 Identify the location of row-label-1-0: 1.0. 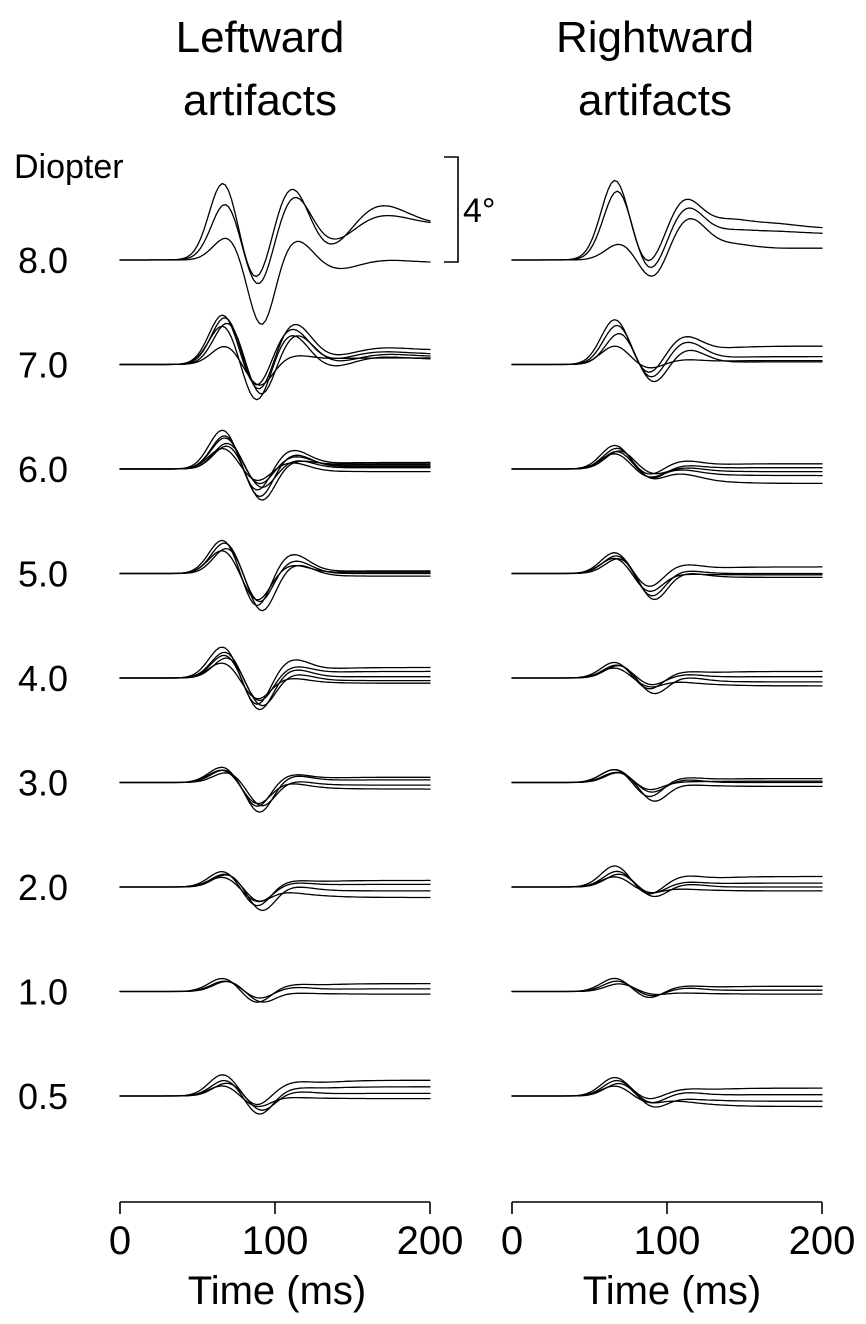
(43, 992).